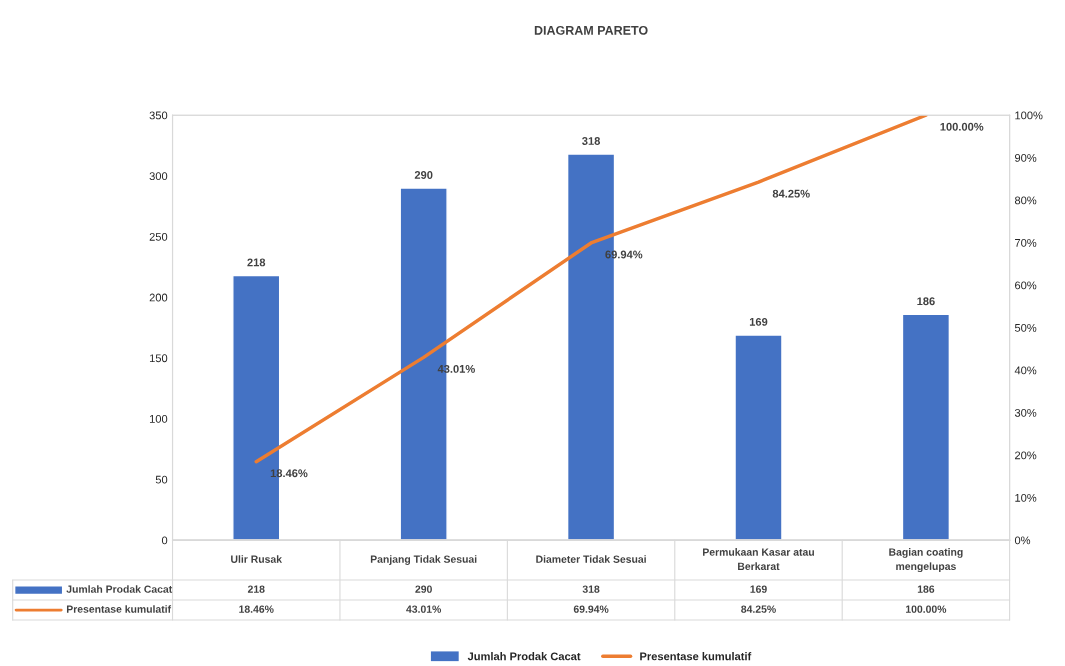  I want to click on y2-tick-label: 80%, so click(1025, 200).